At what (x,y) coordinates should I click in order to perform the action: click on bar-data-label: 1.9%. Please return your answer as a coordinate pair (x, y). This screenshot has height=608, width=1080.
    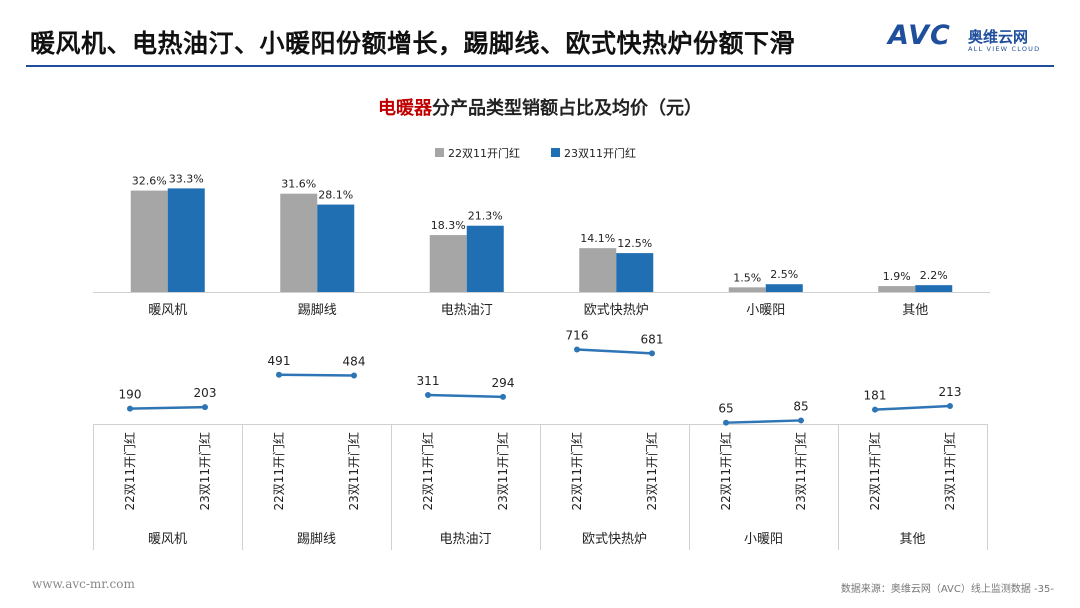
    Looking at the image, I should click on (897, 276).